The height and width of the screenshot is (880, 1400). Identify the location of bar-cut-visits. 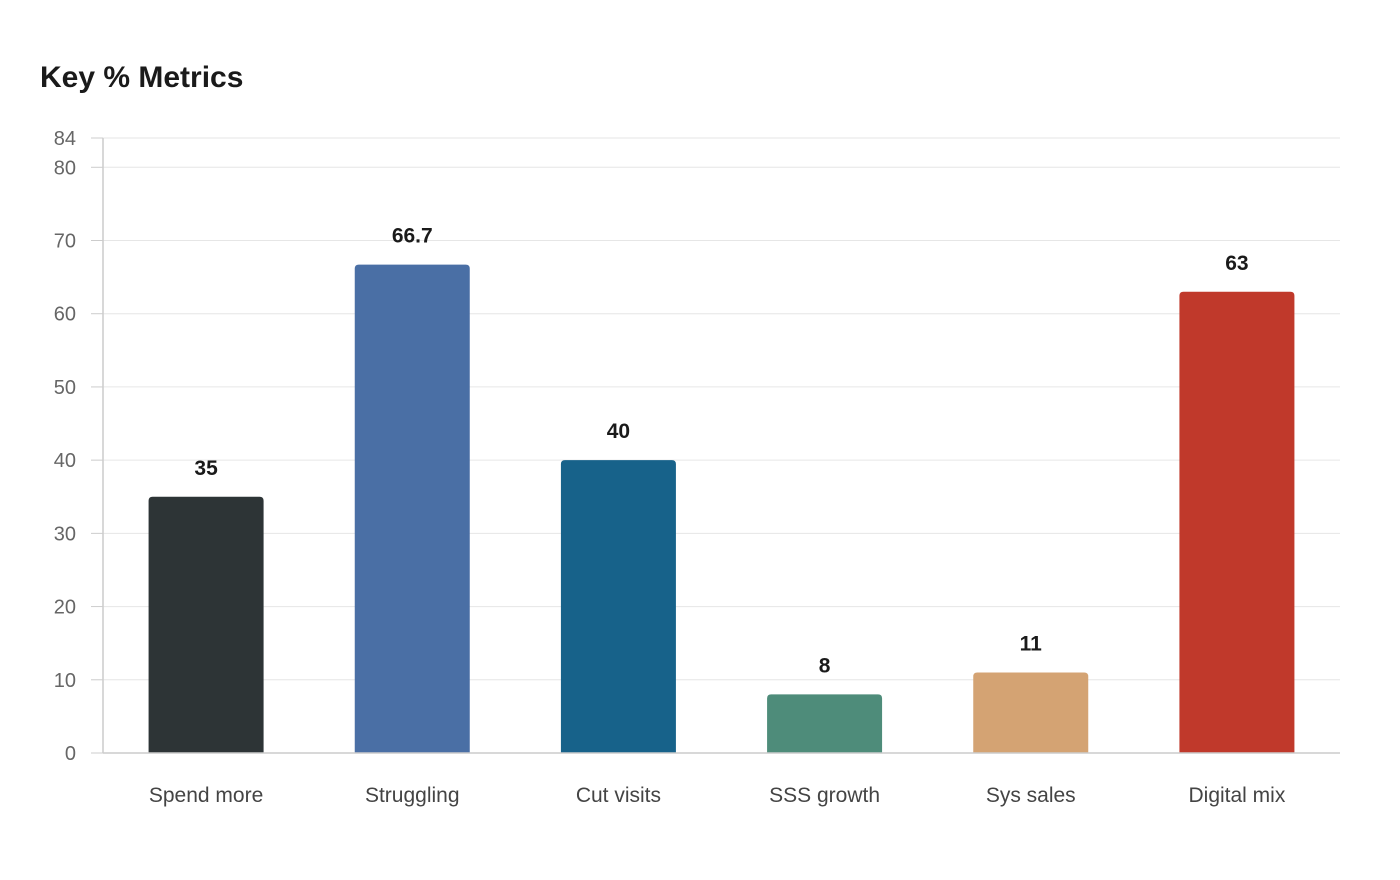
(618, 606).